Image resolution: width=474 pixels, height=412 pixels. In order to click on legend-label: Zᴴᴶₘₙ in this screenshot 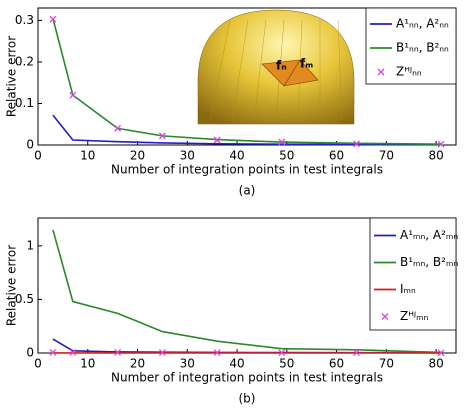, I will do `click(414, 316)`.